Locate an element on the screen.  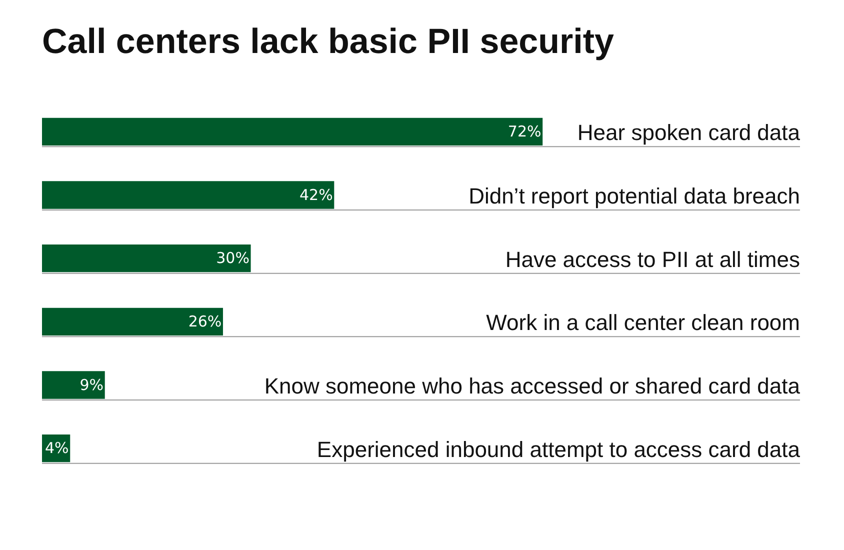
chart-title: Call centers lack basic PII security is located at coordinates (328, 42).